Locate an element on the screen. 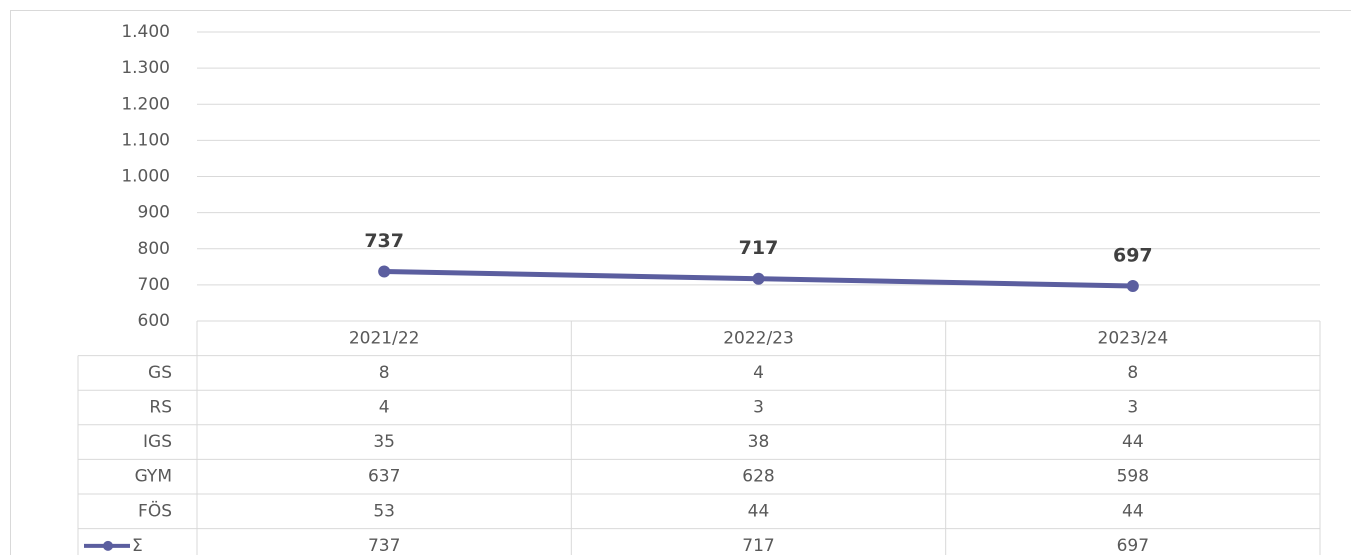 The width and height of the screenshot is (1351, 555). x-tick-label: 2023/24 is located at coordinates (1133, 338).